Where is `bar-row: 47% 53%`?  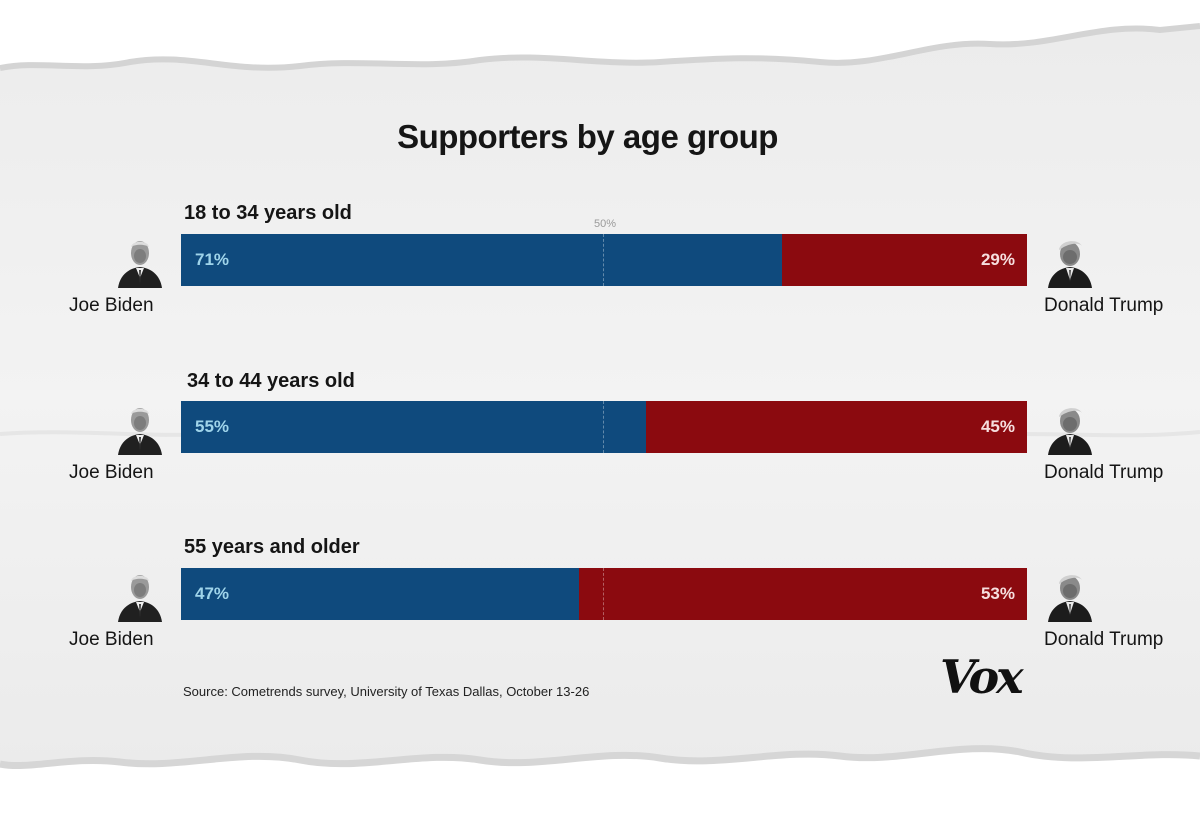 bar-row: 47% 53% is located at coordinates (604, 594).